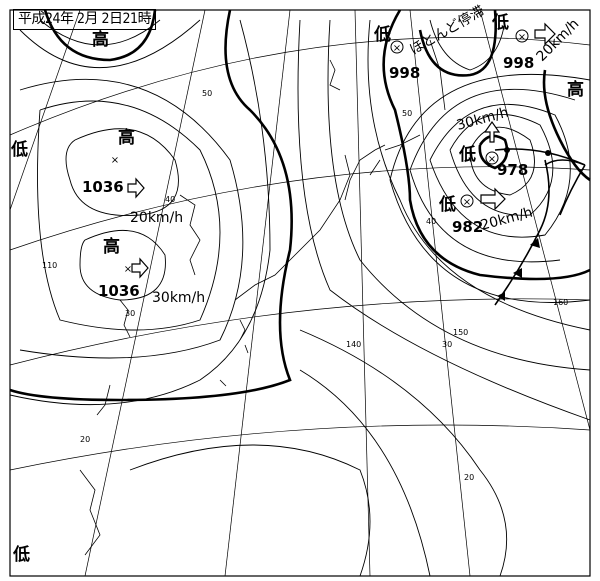 The width and height of the screenshot is (600, 581). I want to click on map-title: 平成24年 2月 2日21時, so click(85, 19).